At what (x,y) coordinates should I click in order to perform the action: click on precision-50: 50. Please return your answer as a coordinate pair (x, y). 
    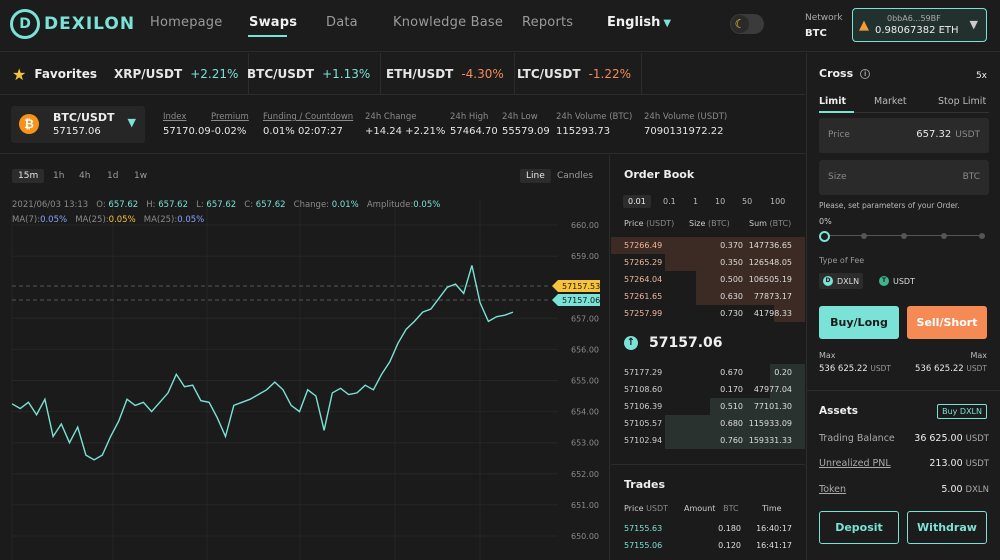
    Looking at the image, I should click on (747, 201).